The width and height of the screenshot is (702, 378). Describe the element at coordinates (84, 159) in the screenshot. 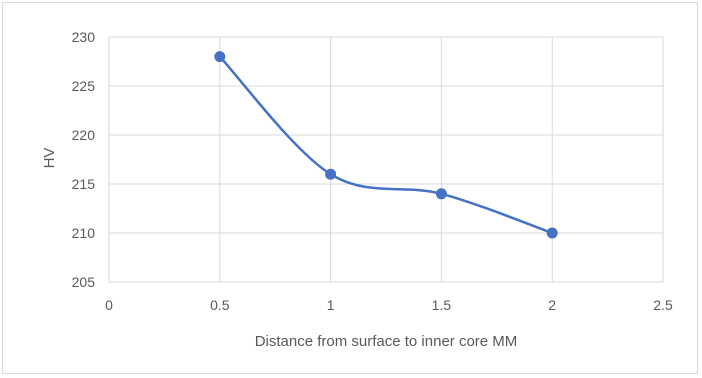

I see `y-axis-ticks: 205 210 215 220 225 230` at that location.